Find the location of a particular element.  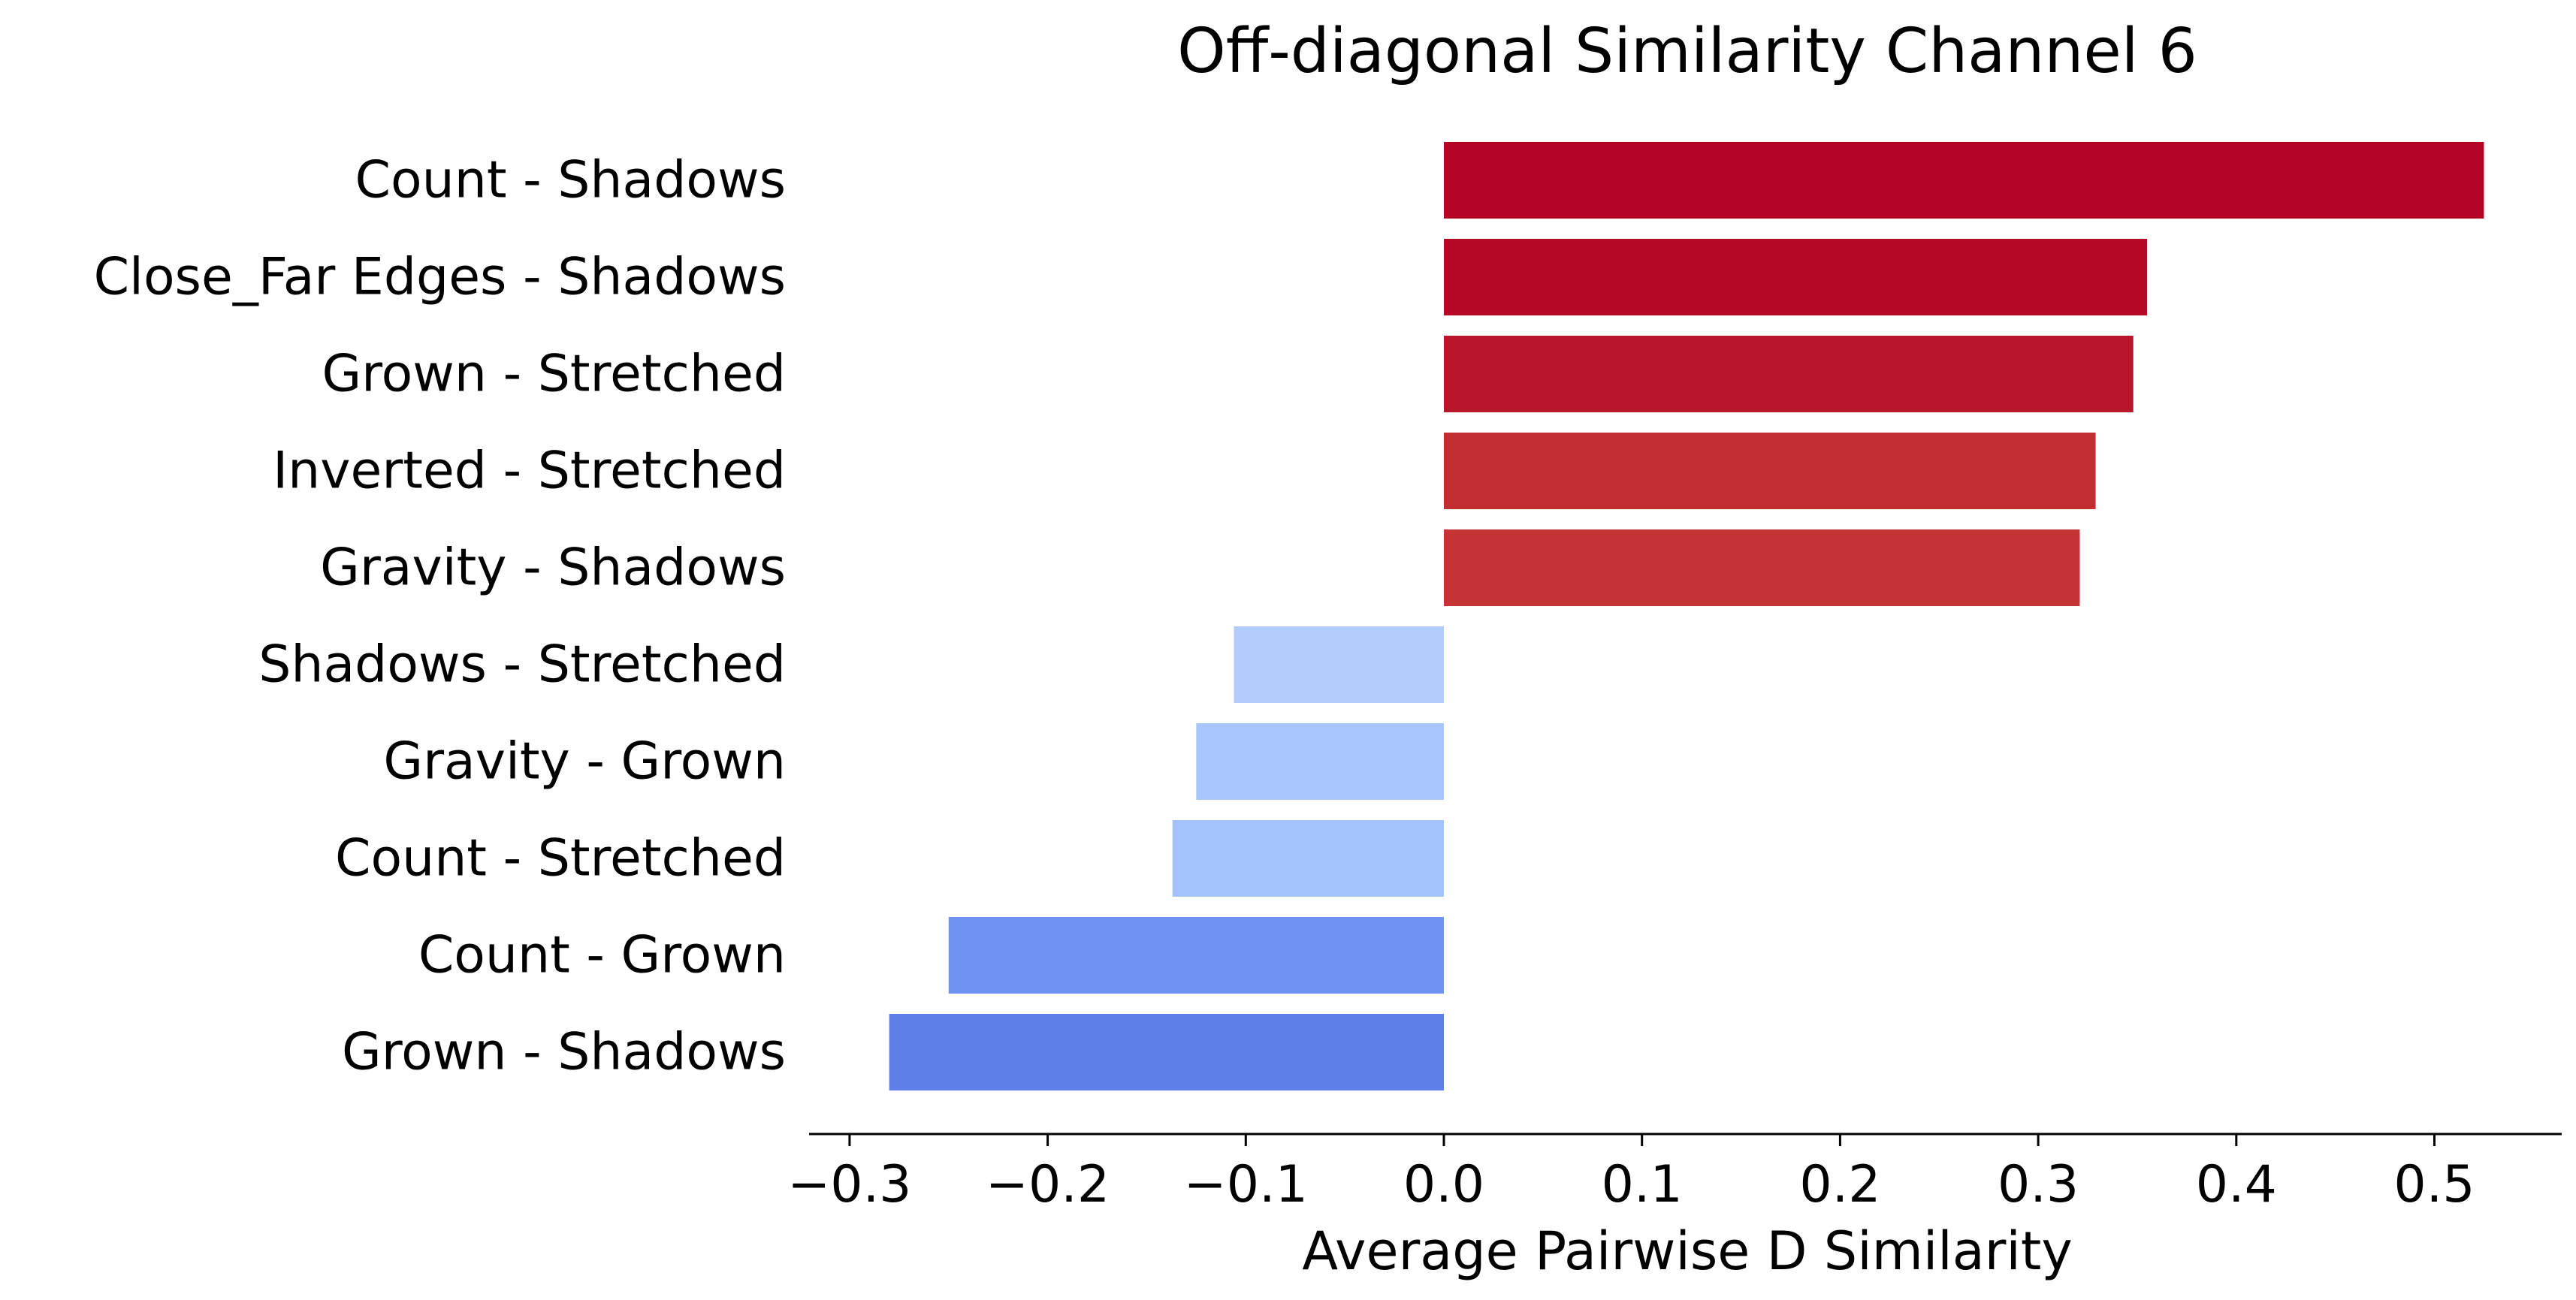

category-label: Shadows - Stretched is located at coordinates (522, 665).